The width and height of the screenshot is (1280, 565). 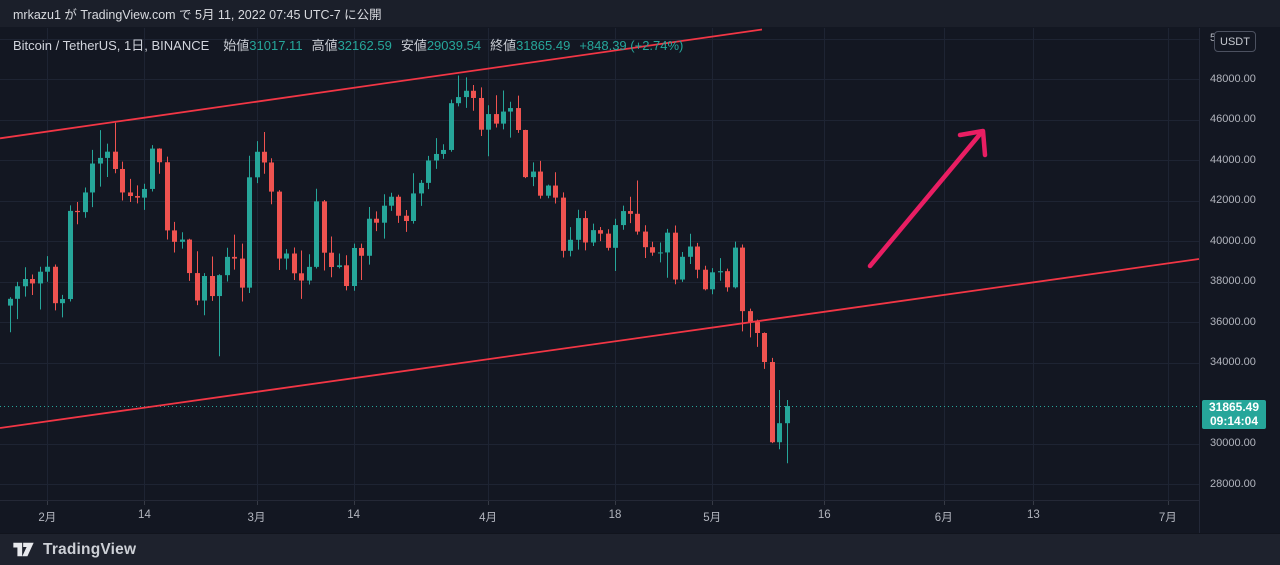 What do you see at coordinates (354, 515) in the screenshot?
I see `time-tick-label: 14` at bounding box center [354, 515].